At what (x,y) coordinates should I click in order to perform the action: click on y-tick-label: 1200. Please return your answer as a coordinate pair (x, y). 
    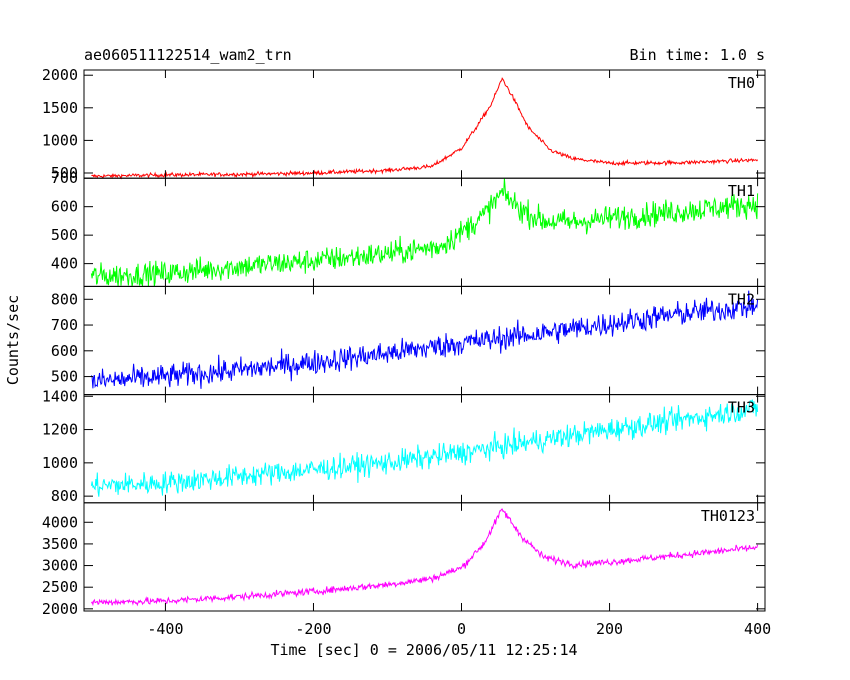
    Looking at the image, I should click on (60, 430).